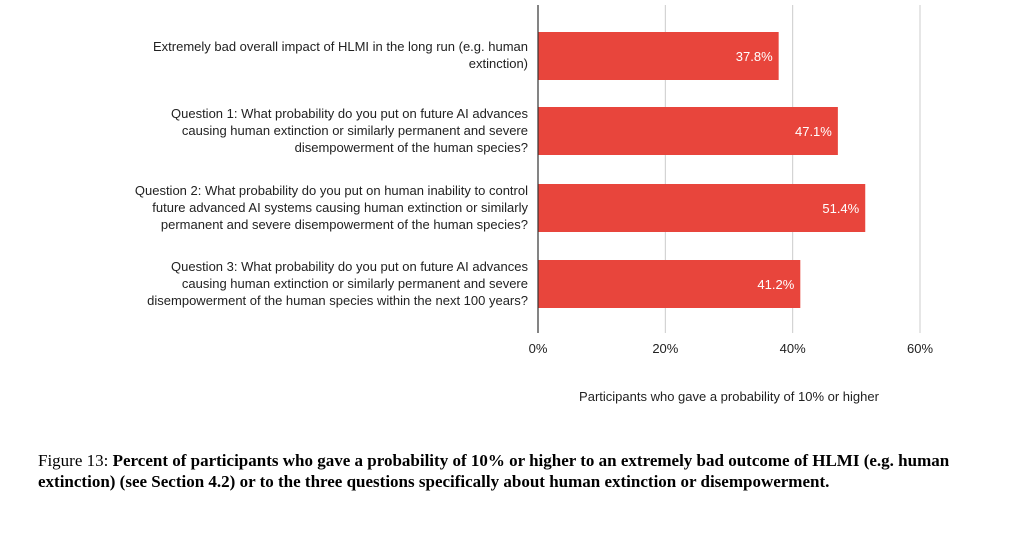 Image resolution: width=1024 pixels, height=548 pixels. Describe the element at coordinates (665, 348) in the screenshot. I see `tick-label-1: 20%` at that location.